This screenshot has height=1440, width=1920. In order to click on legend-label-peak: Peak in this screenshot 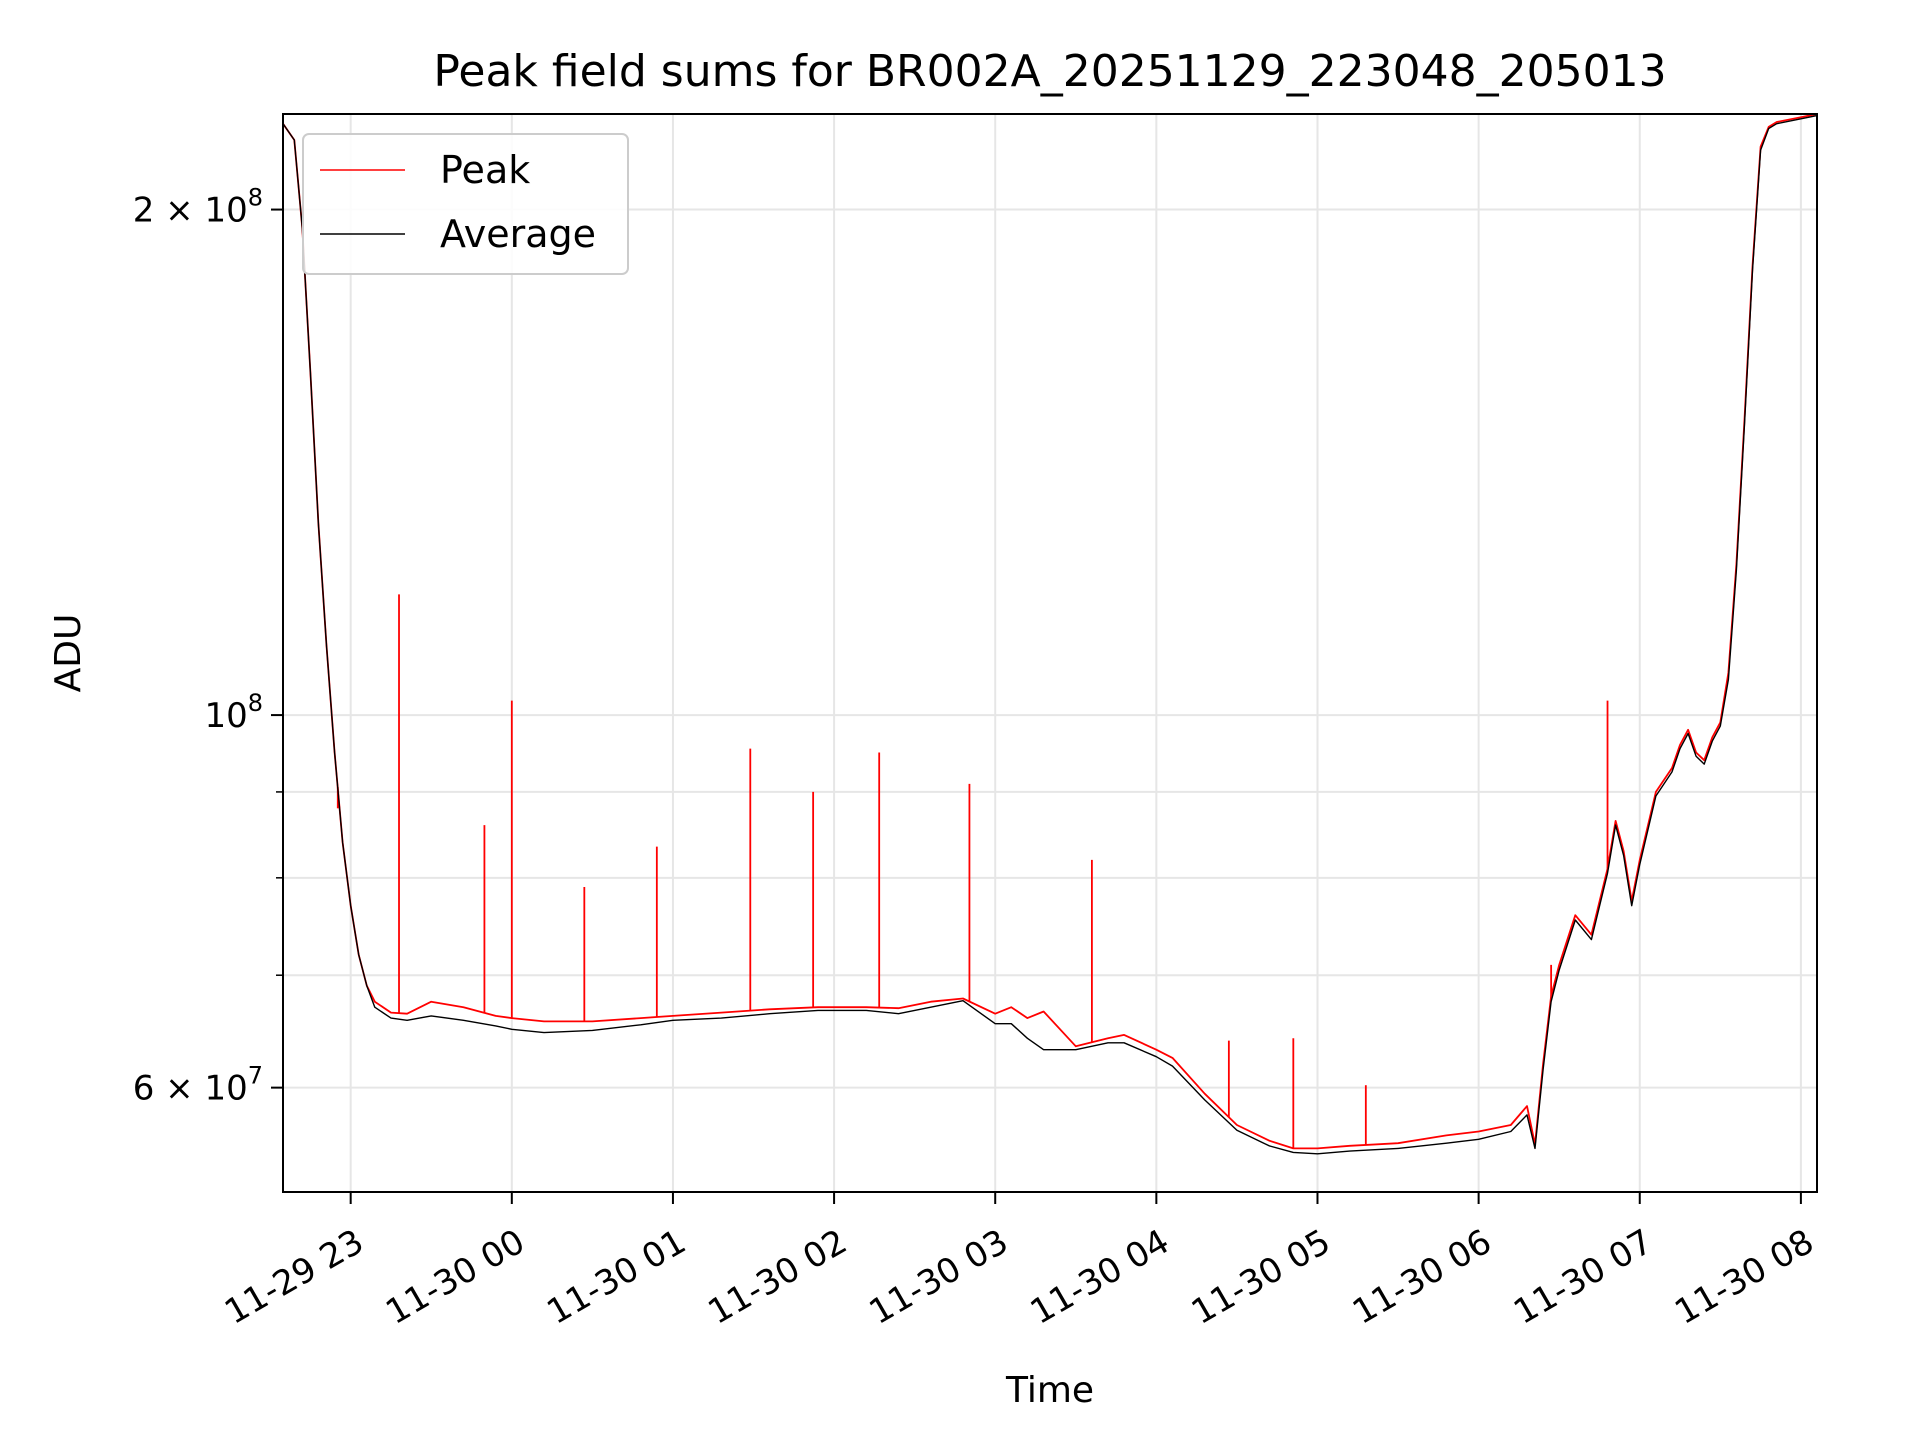, I will do `click(485, 170)`.